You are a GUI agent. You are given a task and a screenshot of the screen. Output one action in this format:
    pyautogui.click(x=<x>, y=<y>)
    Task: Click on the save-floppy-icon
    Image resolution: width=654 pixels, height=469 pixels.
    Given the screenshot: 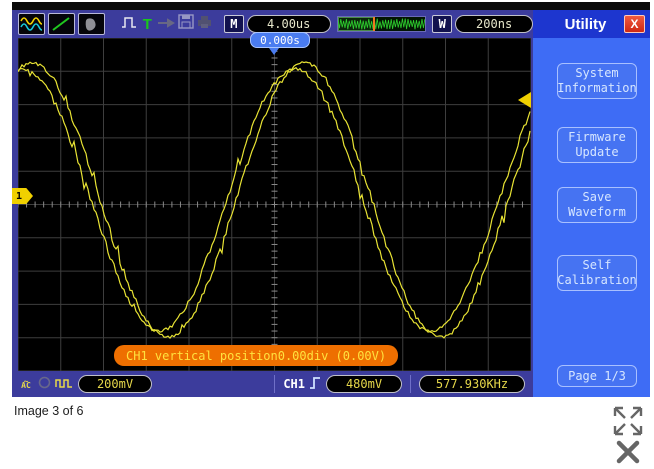 What is the action you would take?
    pyautogui.click(x=186, y=24)
    